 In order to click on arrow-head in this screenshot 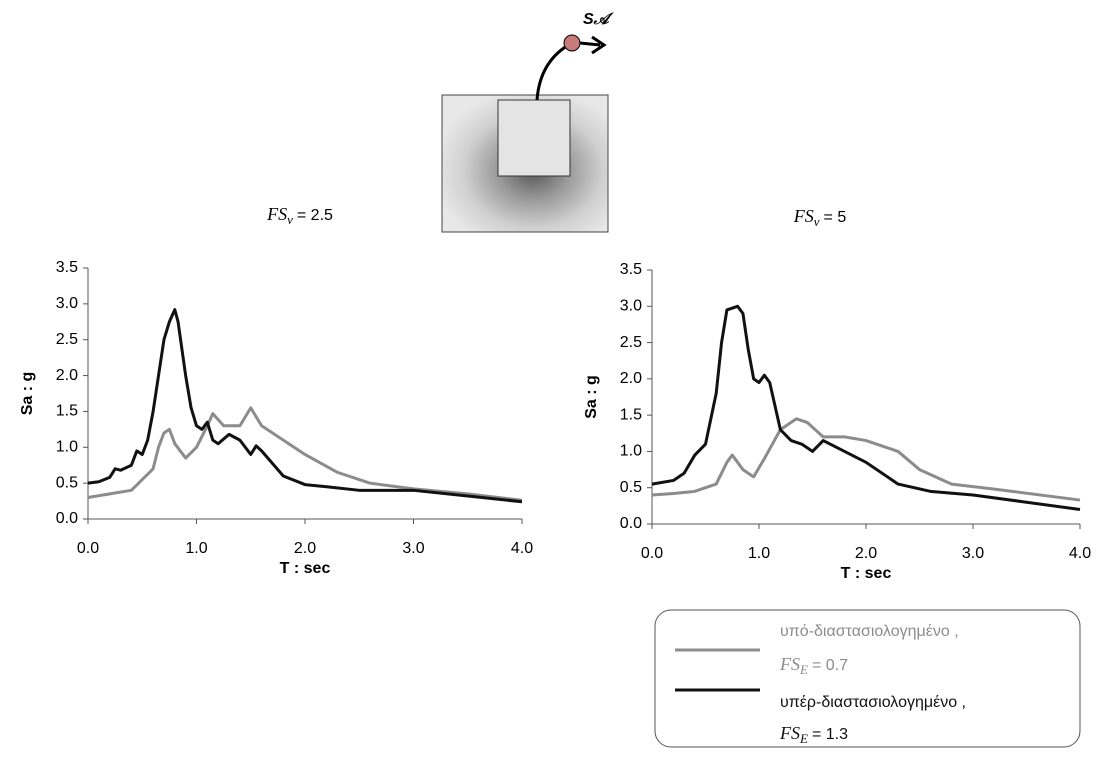, I will do `click(599, 45)`.